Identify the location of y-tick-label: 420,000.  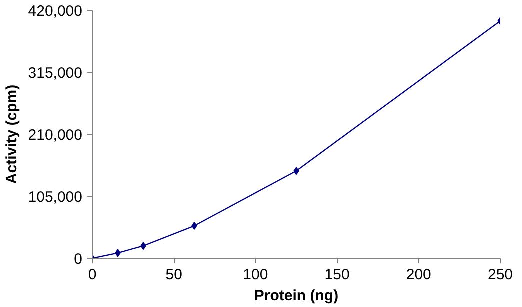
(55, 11).